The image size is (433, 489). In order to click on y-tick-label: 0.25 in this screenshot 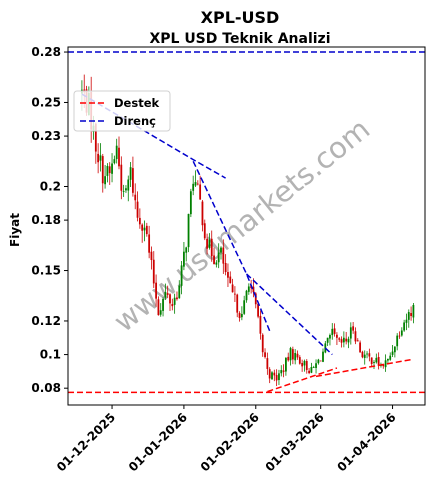, I will do `click(46, 102)`.